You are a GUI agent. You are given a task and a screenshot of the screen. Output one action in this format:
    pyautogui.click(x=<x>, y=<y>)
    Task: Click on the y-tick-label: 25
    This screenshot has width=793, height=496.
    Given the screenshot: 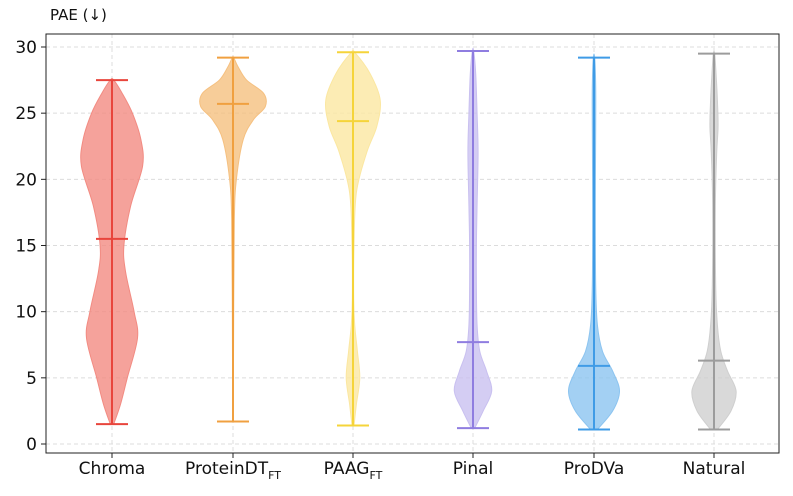 What is the action you would take?
    pyautogui.click(x=26, y=114)
    